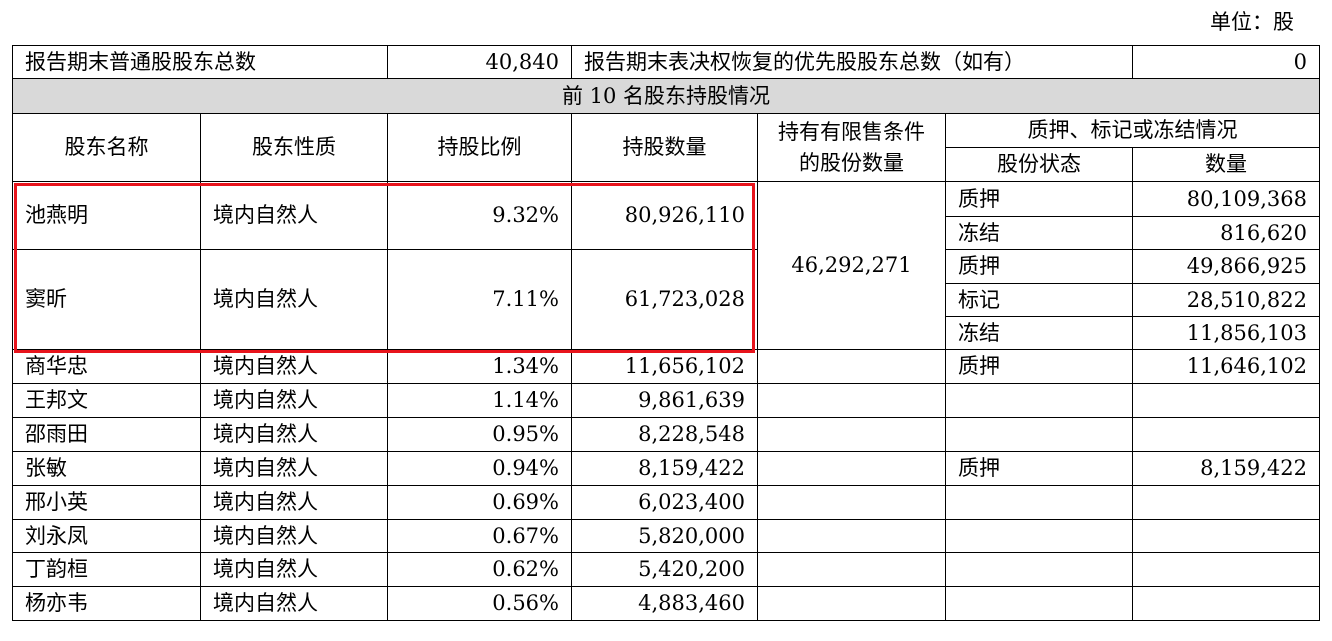 The height and width of the screenshot is (641, 1332). What do you see at coordinates (106, 147) in the screenshot?
I see `header-name: 股东名称` at bounding box center [106, 147].